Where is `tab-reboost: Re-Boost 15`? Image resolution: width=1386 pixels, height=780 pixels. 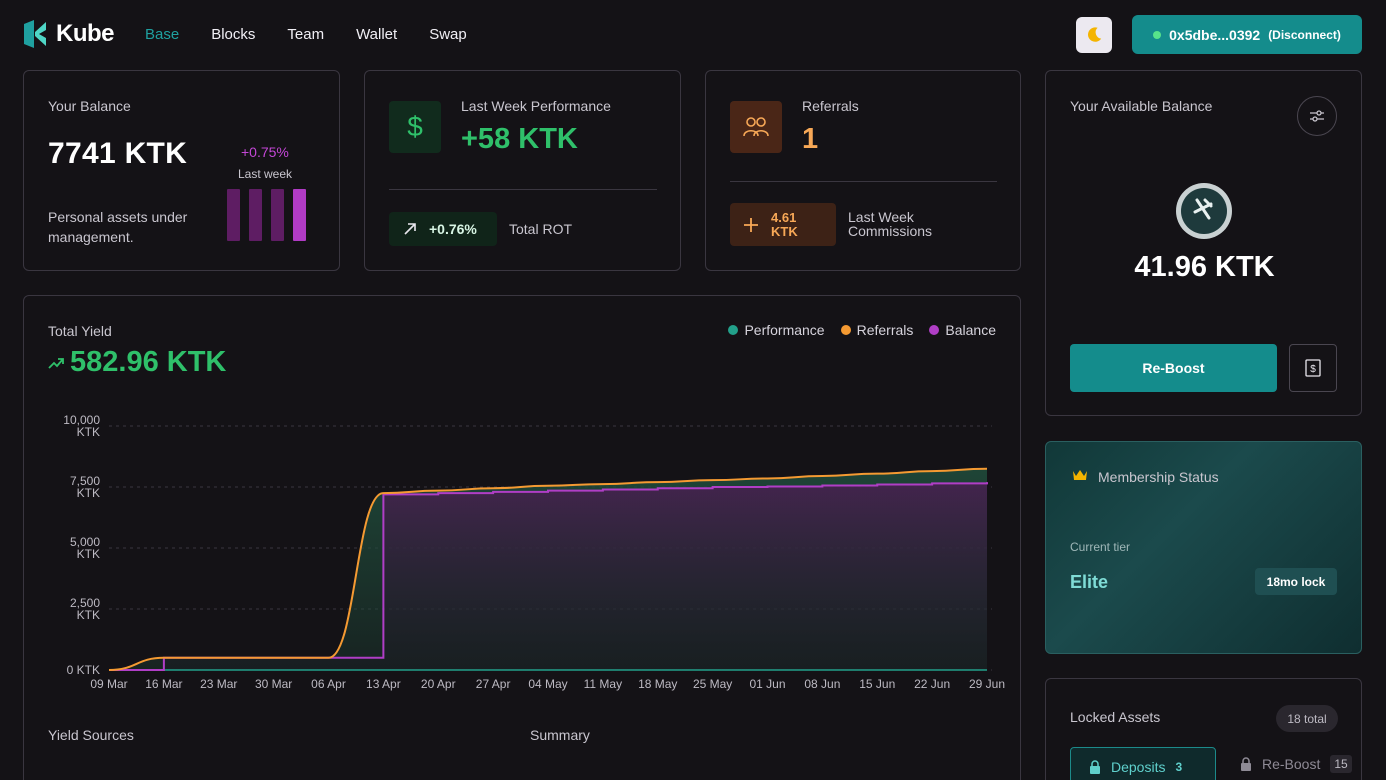 tab-reboost: Re-Boost 15 is located at coordinates (1296, 764).